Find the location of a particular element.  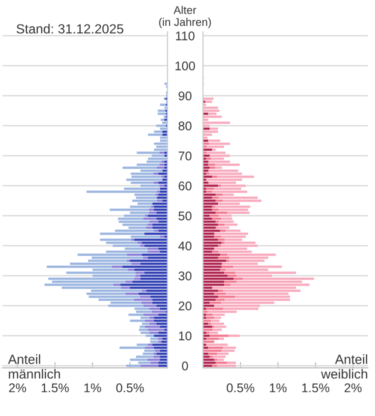

y-tick-label: 80 is located at coordinates (185, 126).